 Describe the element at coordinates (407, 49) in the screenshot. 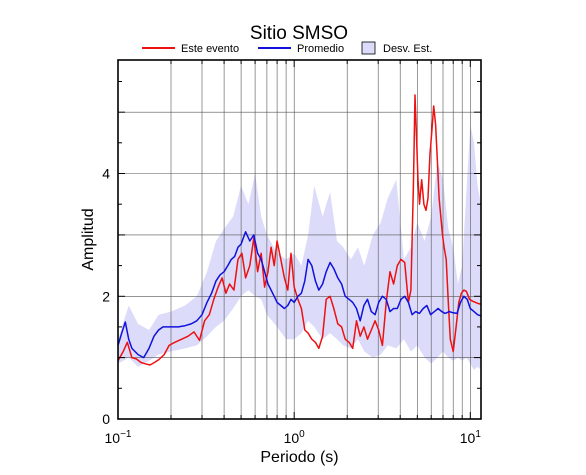

I see `legend-label-desv-est: Desv. Est.` at that location.